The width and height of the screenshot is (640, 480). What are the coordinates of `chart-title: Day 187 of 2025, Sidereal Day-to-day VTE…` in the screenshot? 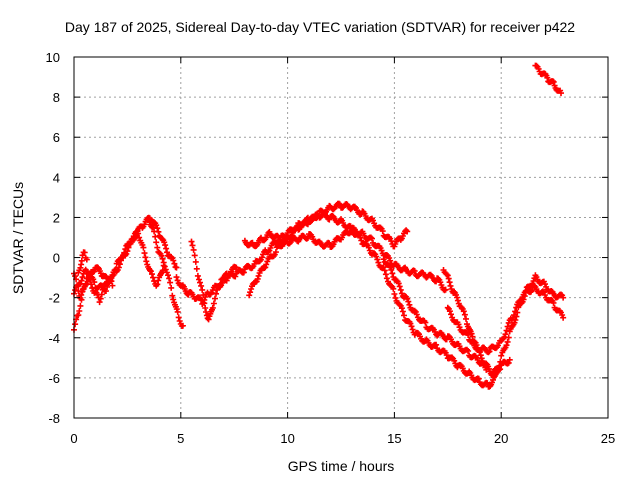 It's located at (320, 27).